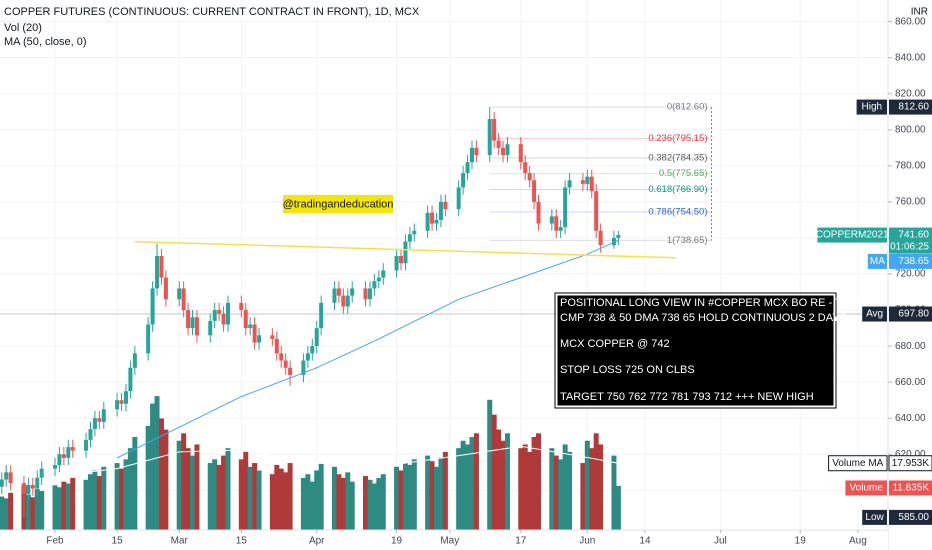 Image resolution: width=932 pixels, height=550 pixels. Describe the element at coordinates (449, 541) in the screenshot. I see `x-tick-label: May` at that location.